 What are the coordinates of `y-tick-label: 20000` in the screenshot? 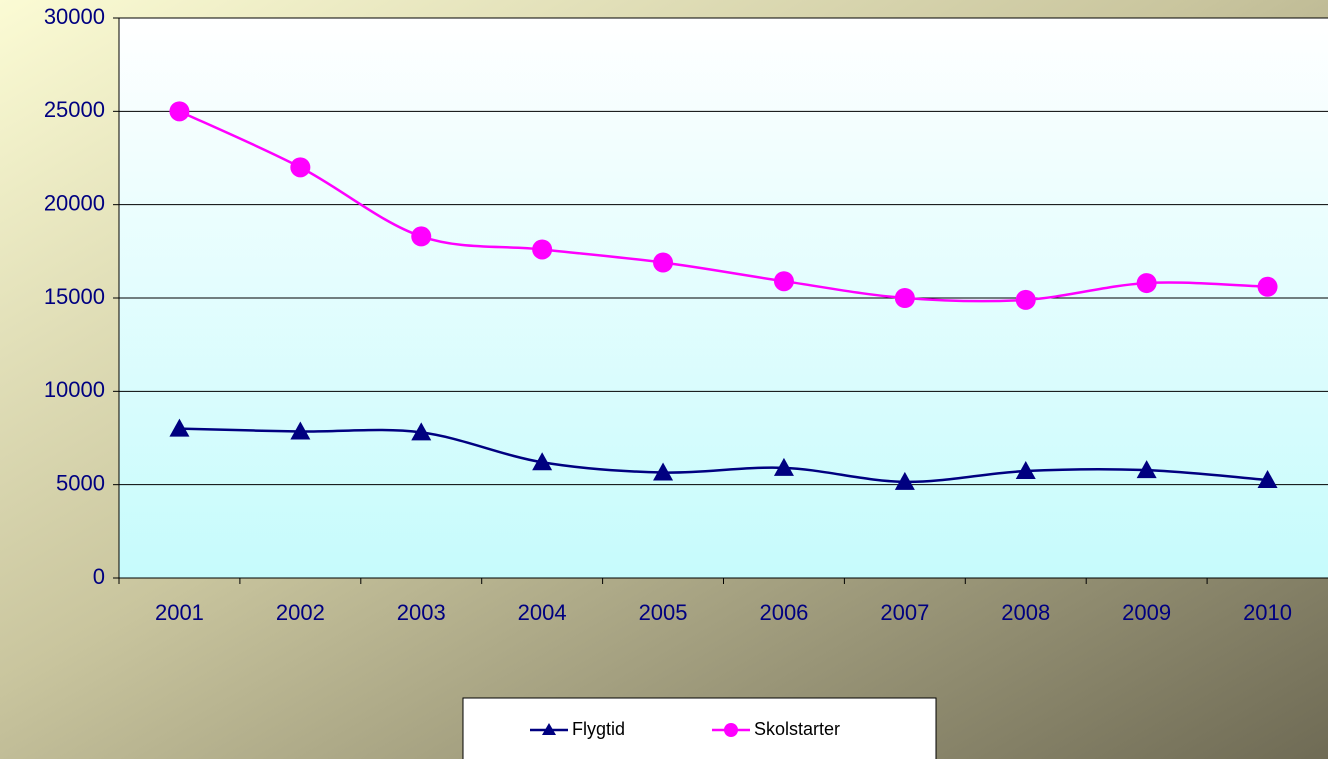 It's located at (74, 202).